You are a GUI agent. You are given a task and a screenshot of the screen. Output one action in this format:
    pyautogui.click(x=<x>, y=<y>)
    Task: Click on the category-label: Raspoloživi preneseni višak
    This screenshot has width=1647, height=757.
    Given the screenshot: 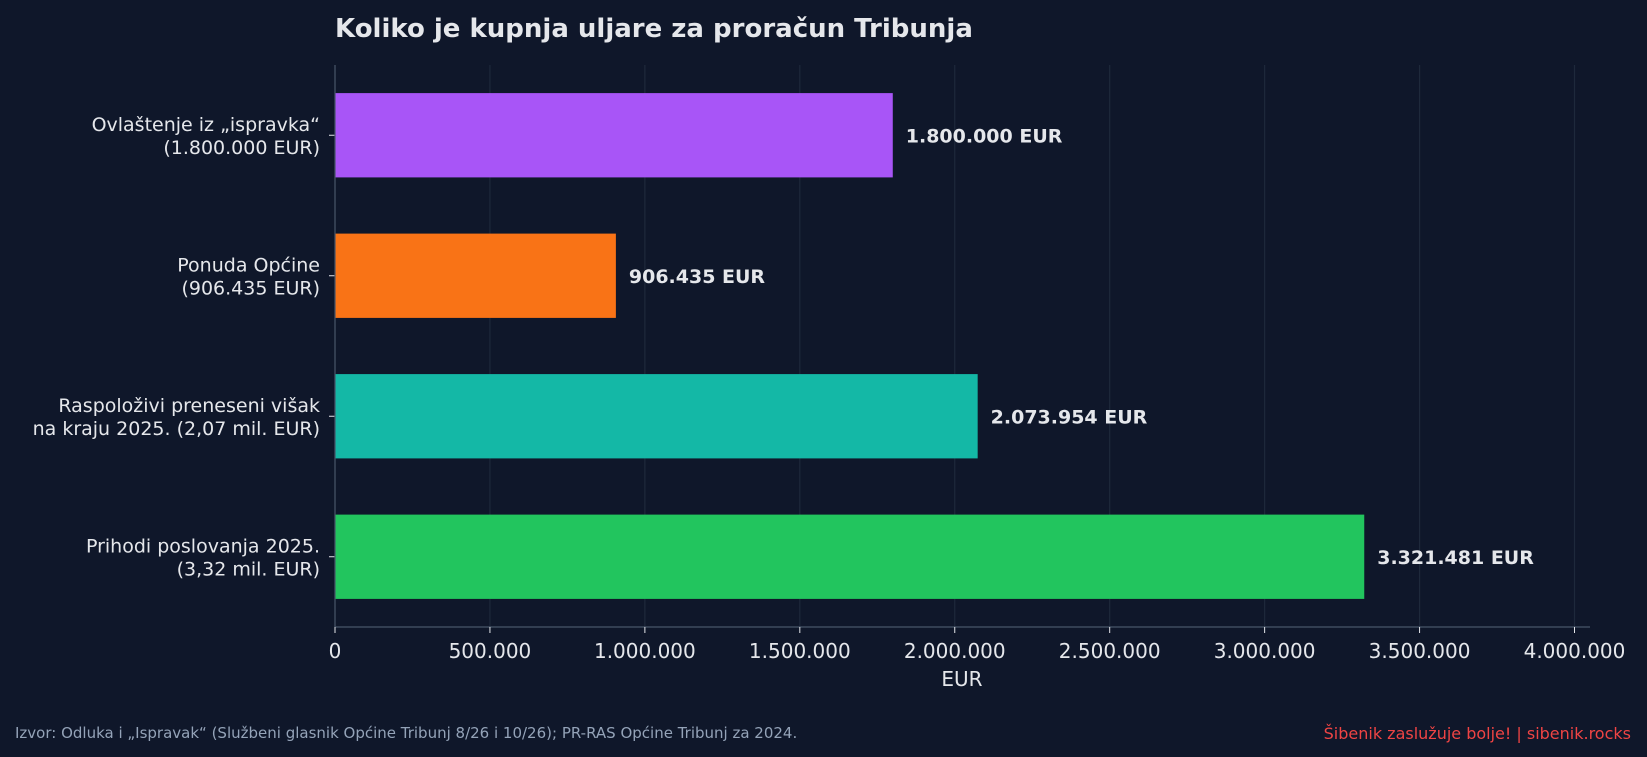 What is the action you would take?
    pyautogui.click(x=189, y=406)
    